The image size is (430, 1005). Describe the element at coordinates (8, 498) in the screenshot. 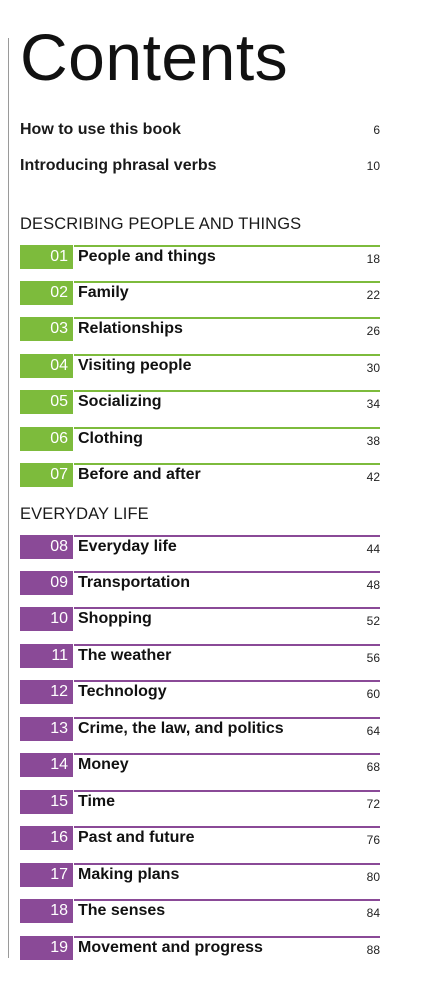

I see `margin-rule` at that location.